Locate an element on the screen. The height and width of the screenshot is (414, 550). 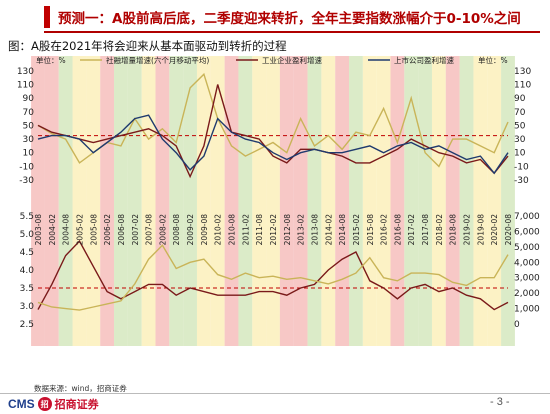
x-tick-label-mid: 2018-08 is located at coordinates (453, 230).